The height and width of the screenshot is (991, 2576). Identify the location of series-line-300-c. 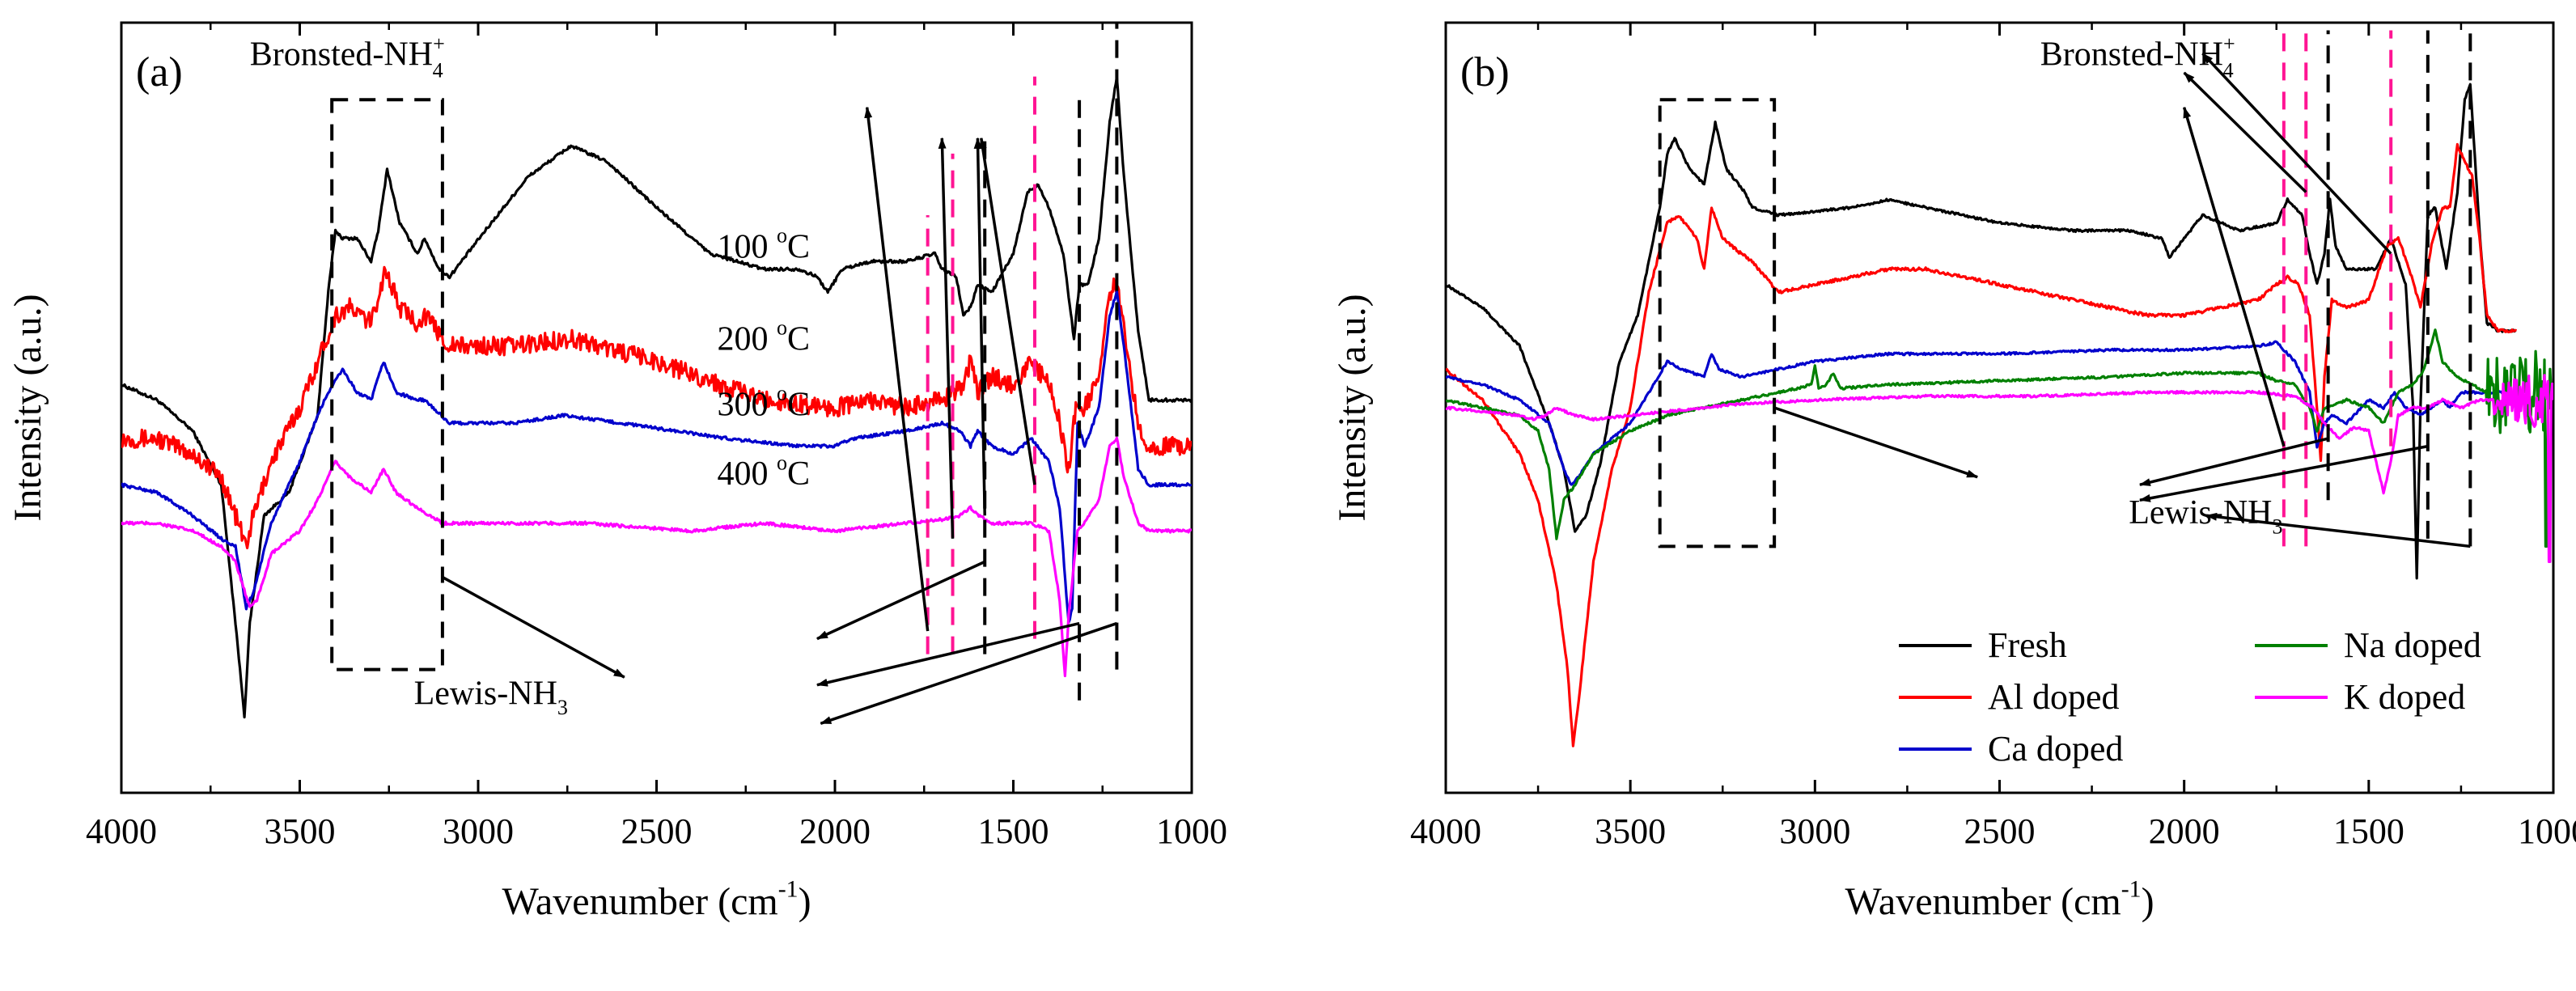
(656, 457).